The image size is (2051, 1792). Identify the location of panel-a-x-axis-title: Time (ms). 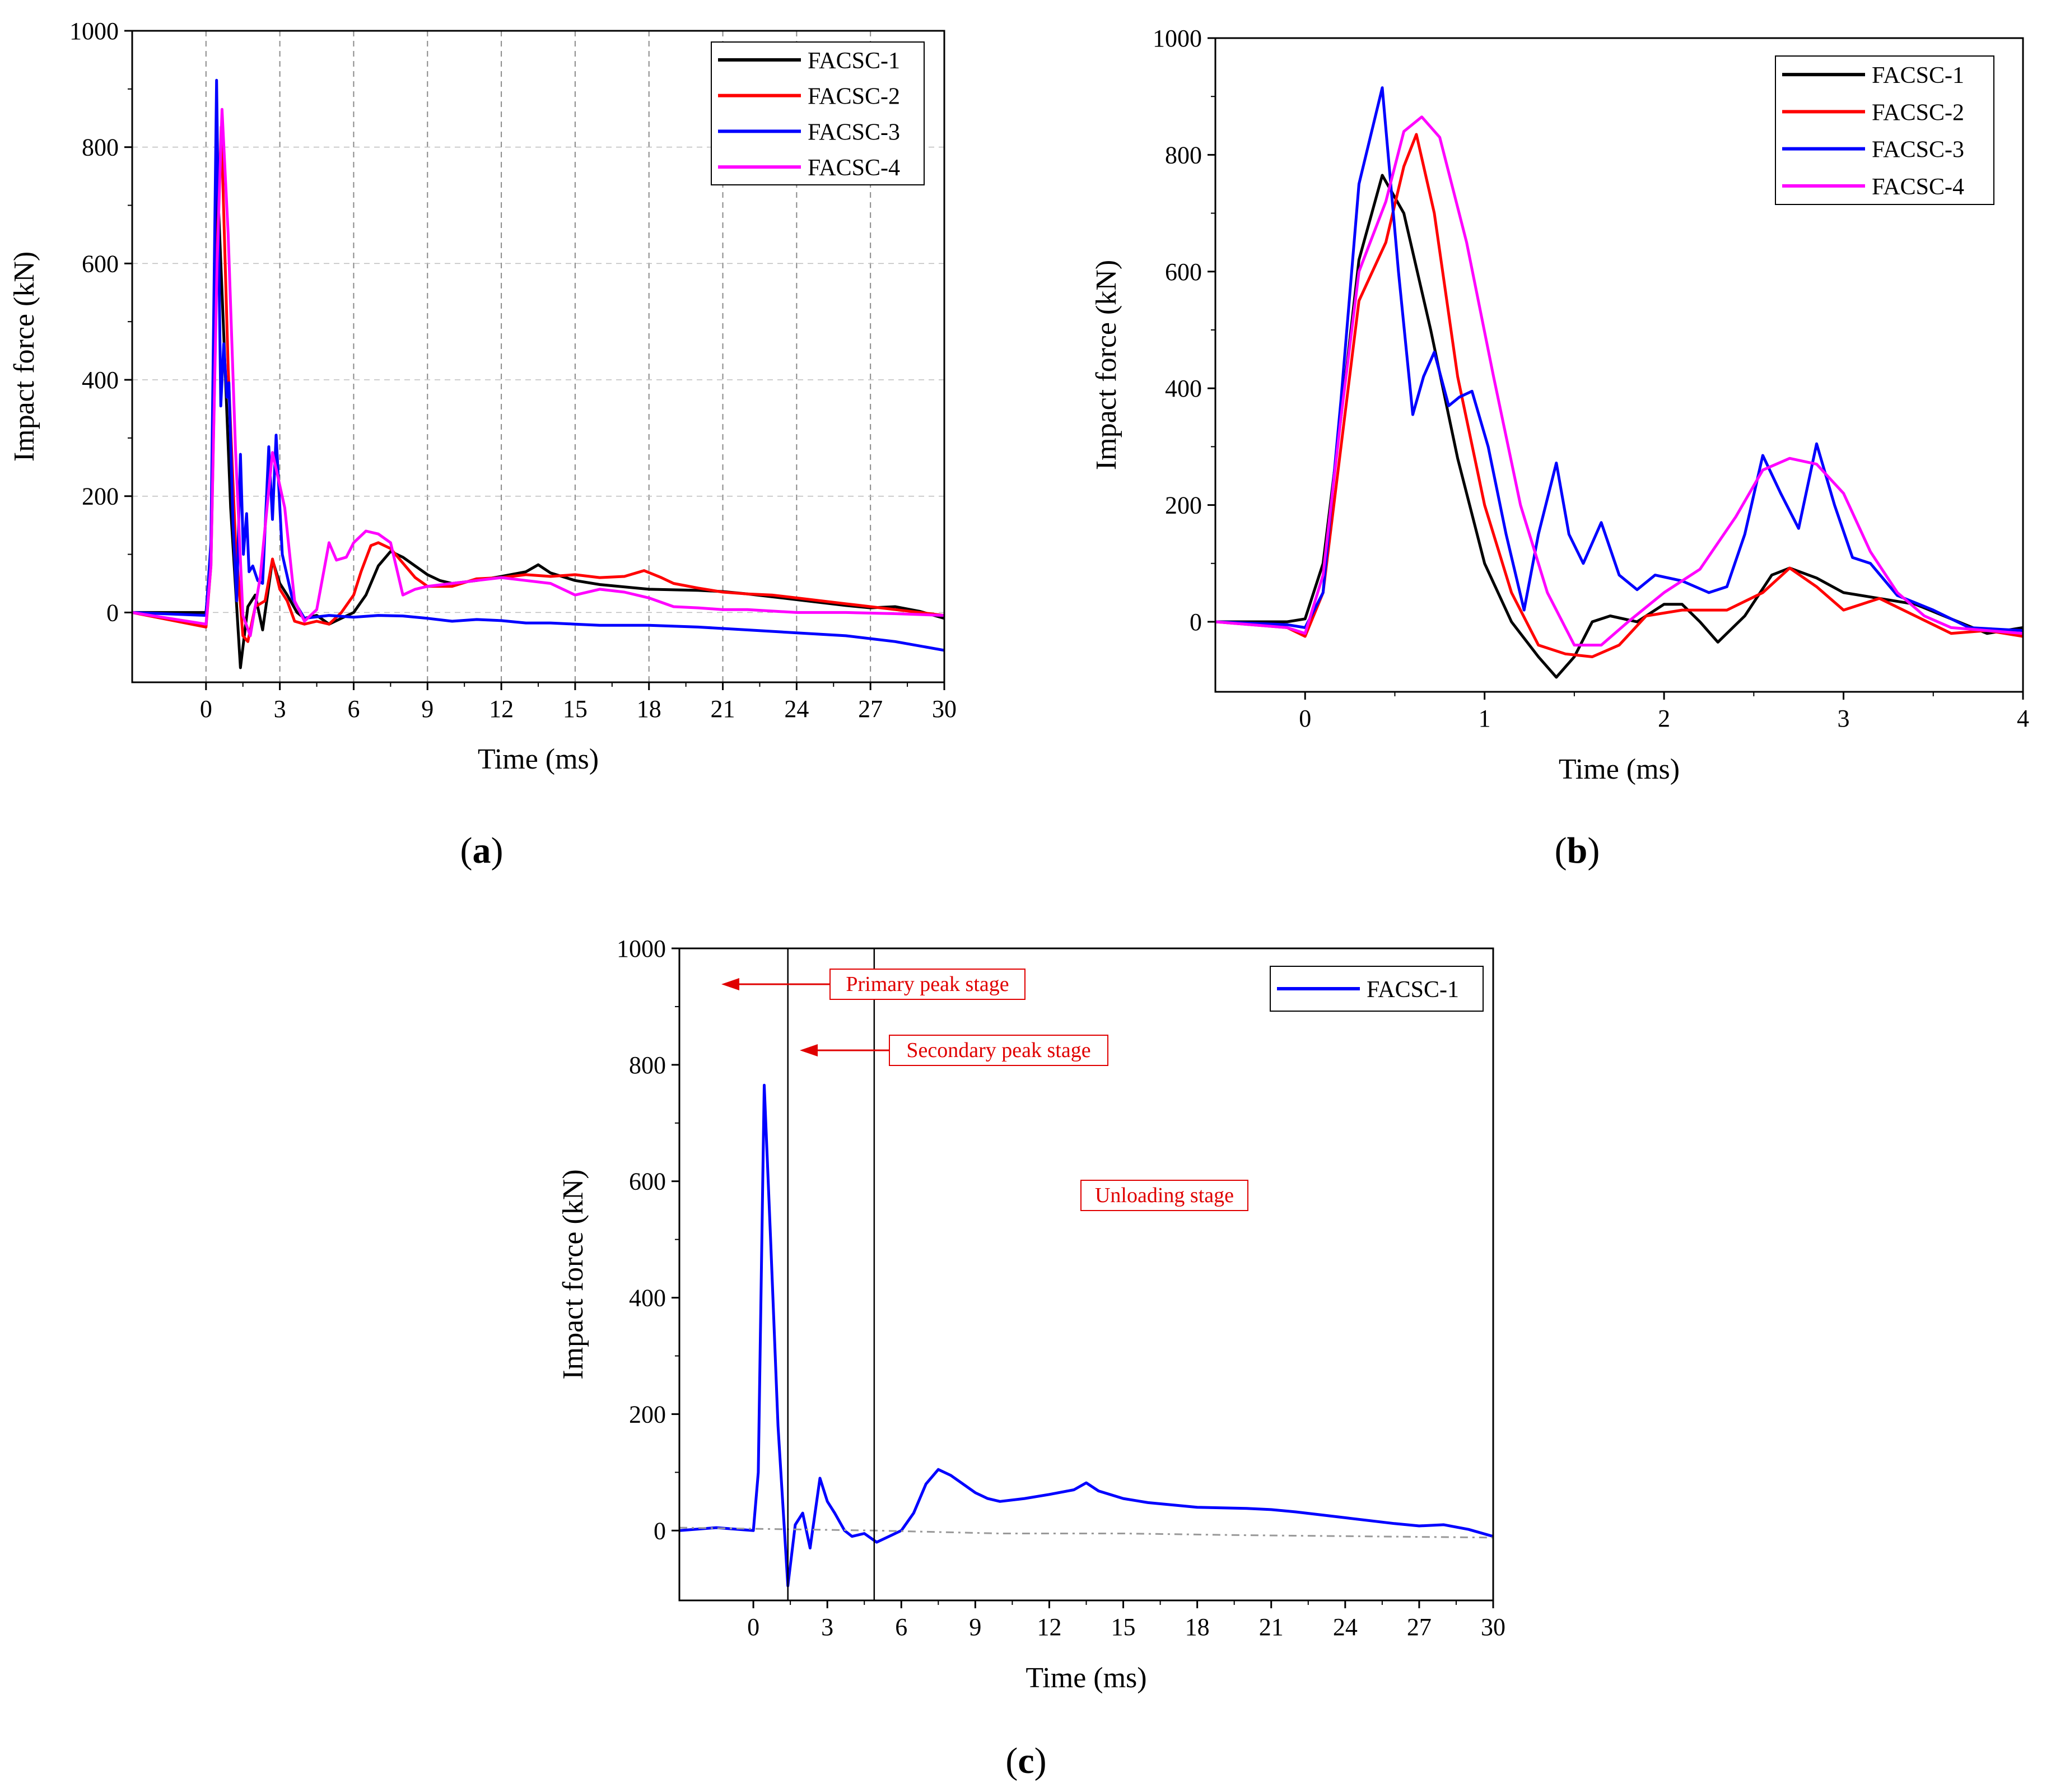
(538, 759).